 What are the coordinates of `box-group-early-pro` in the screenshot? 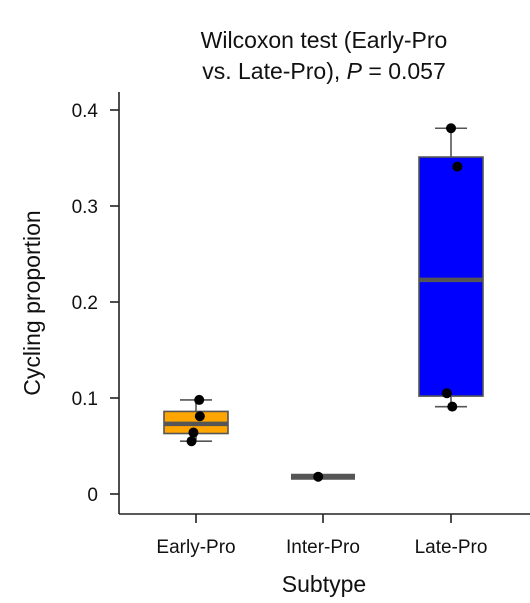 It's located at (196, 420).